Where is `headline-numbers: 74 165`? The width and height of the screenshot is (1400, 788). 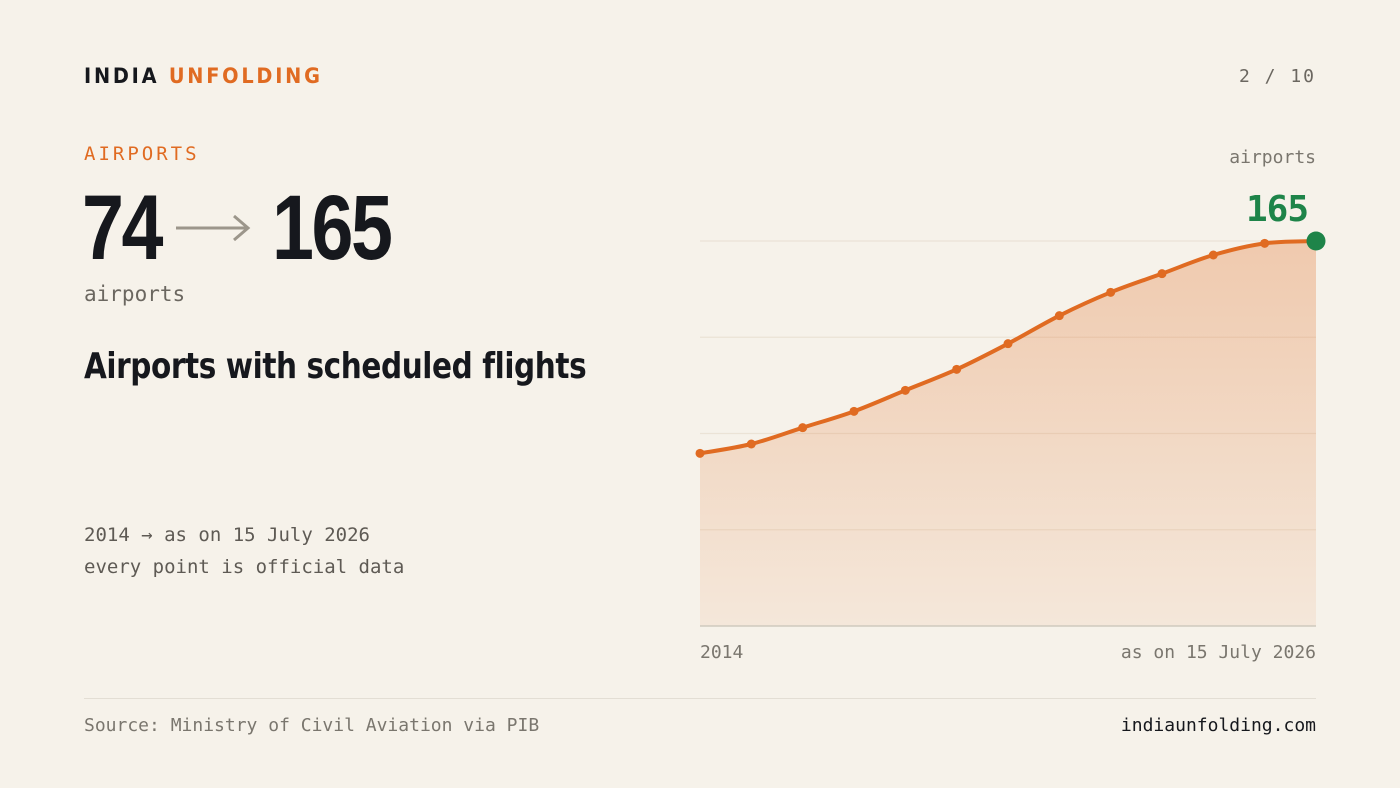 headline-numbers: 74 165 is located at coordinates (249, 228).